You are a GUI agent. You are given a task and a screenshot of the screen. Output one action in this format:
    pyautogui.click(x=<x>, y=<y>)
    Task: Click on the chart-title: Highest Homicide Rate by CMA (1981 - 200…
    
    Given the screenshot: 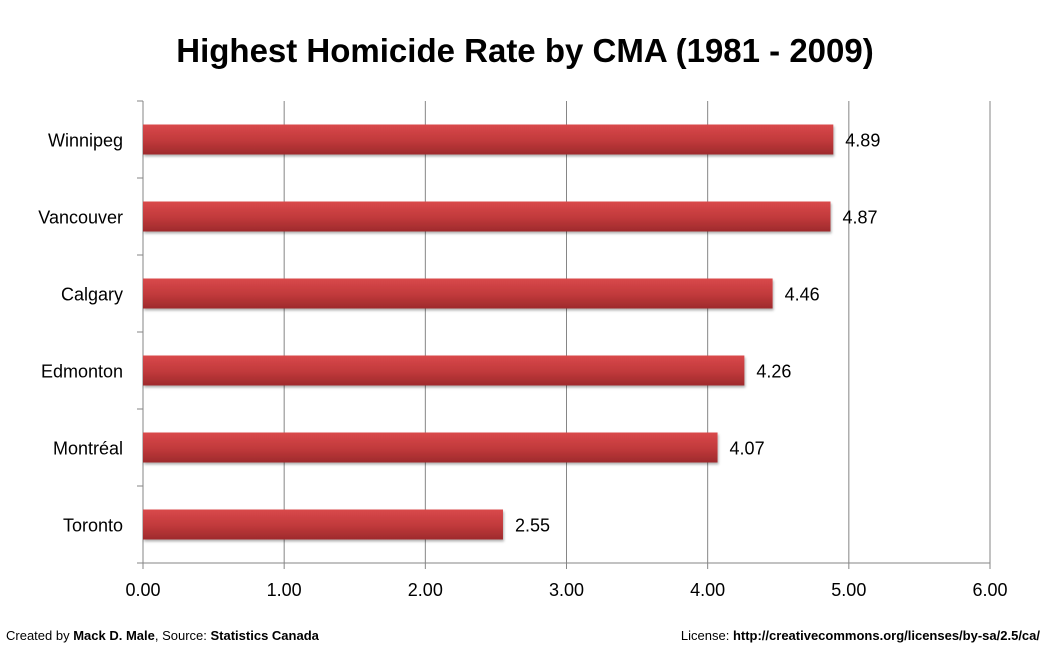 What is the action you would take?
    pyautogui.click(x=525, y=50)
    